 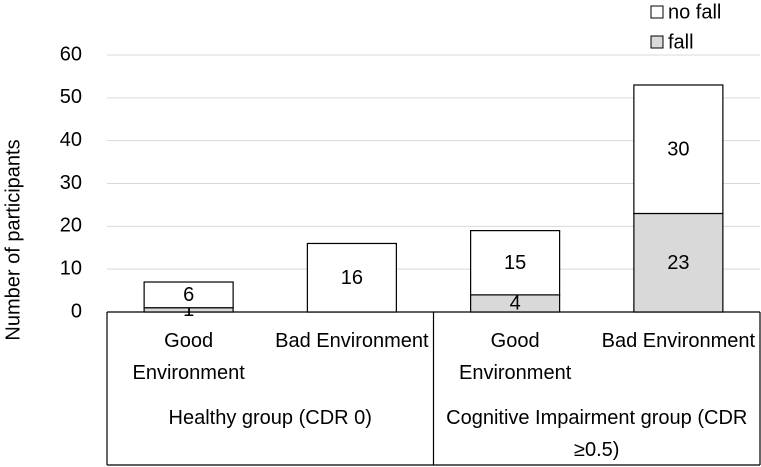 I want to click on value-label: 16, so click(x=352, y=278).